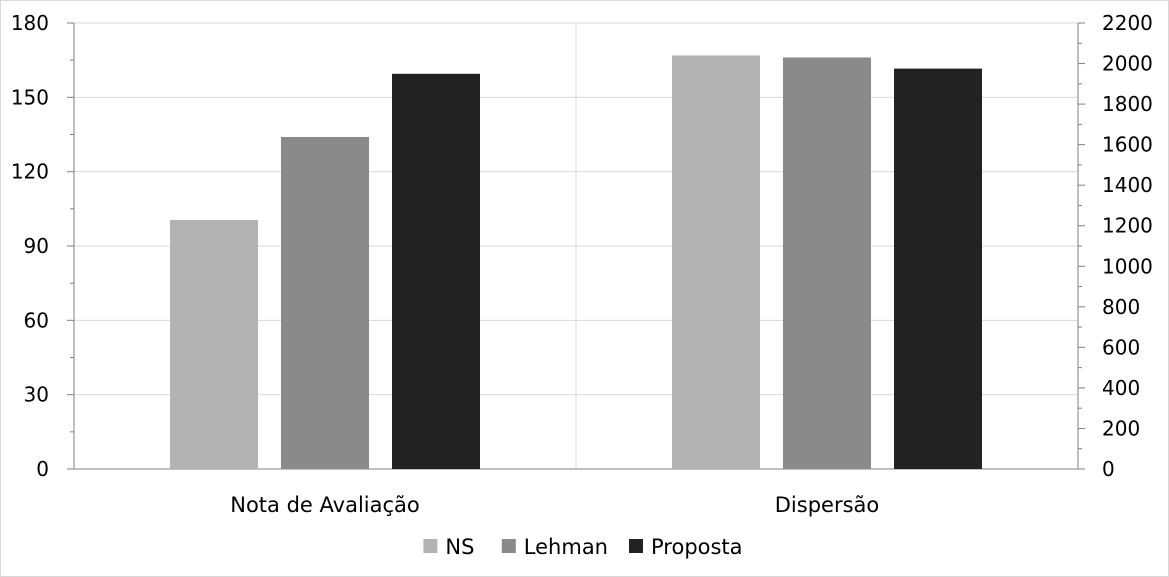 This screenshot has height=577, width=1169. What do you see at coordinates (566, 547) in the screenshot?
I see `legend-label-lehman: Lehman` at bounding box center [566, 547].